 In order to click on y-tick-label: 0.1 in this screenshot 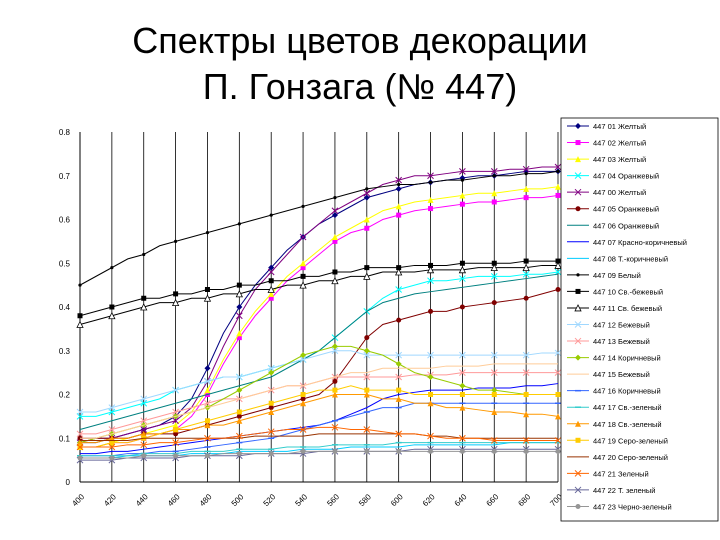, I will do `click(65, 438)`.